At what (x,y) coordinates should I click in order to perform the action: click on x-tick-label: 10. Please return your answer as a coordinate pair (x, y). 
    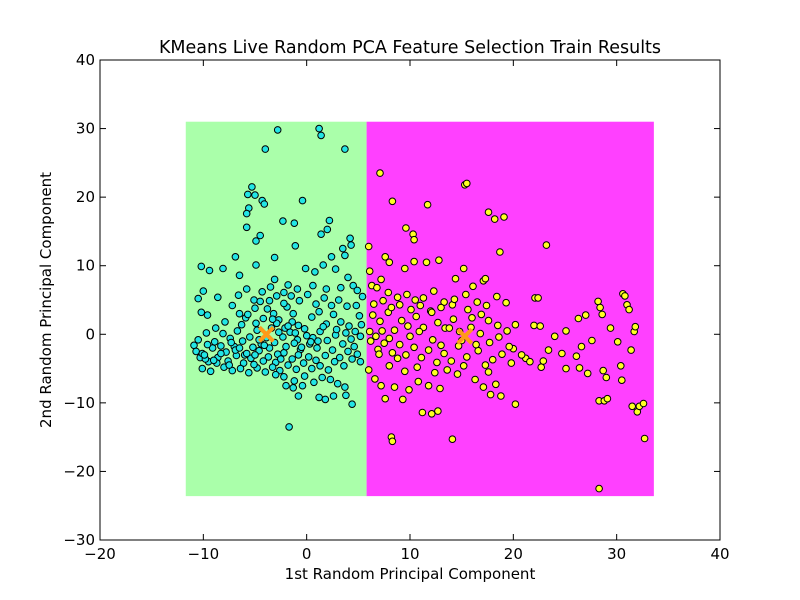
    Looking at the image, I should click on (409, 554).